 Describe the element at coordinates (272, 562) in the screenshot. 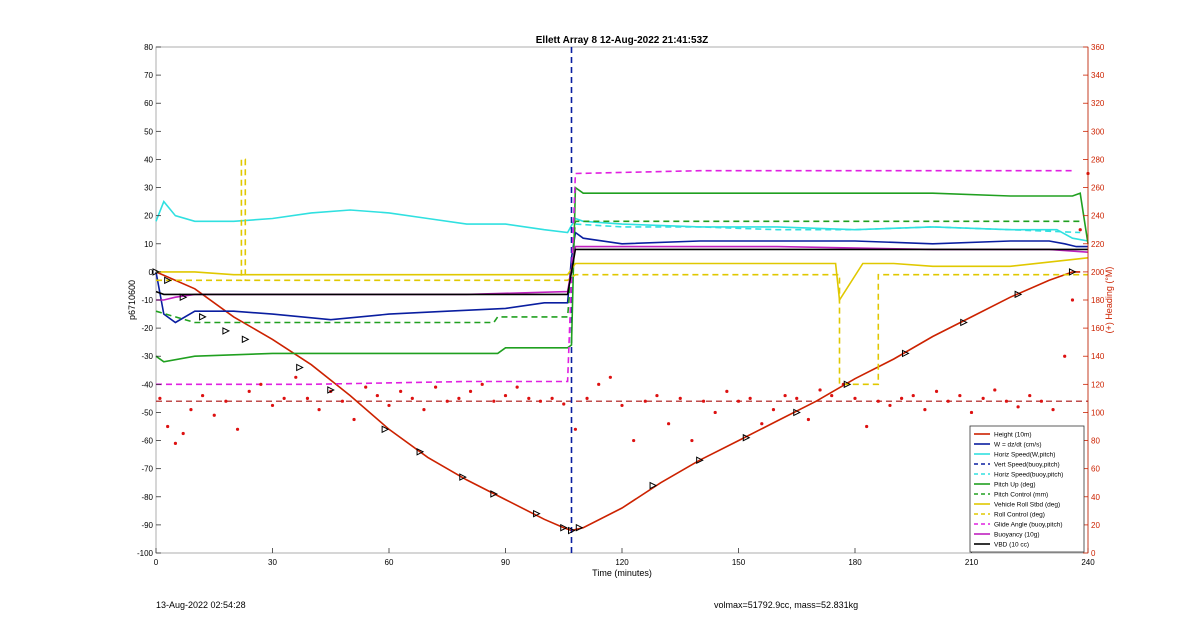

I see `x-tick-label: 30` at that location.